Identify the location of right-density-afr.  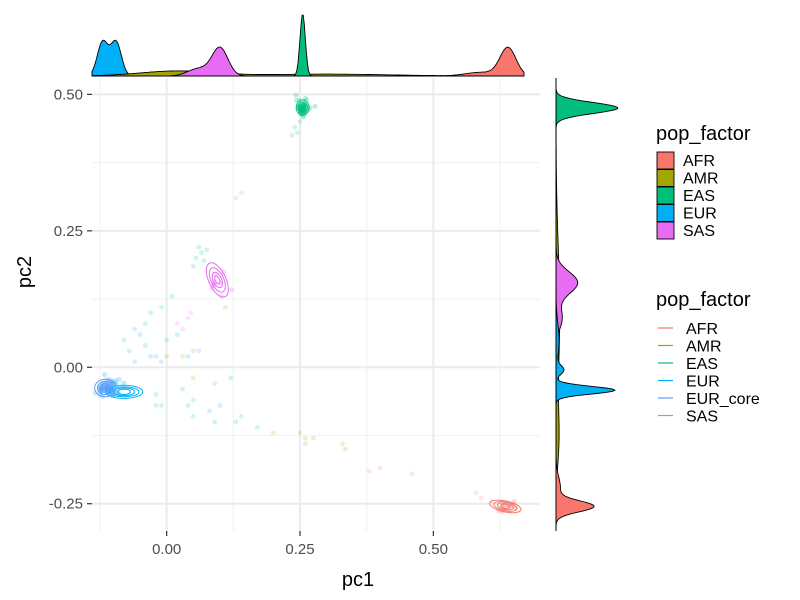
(575, 304).